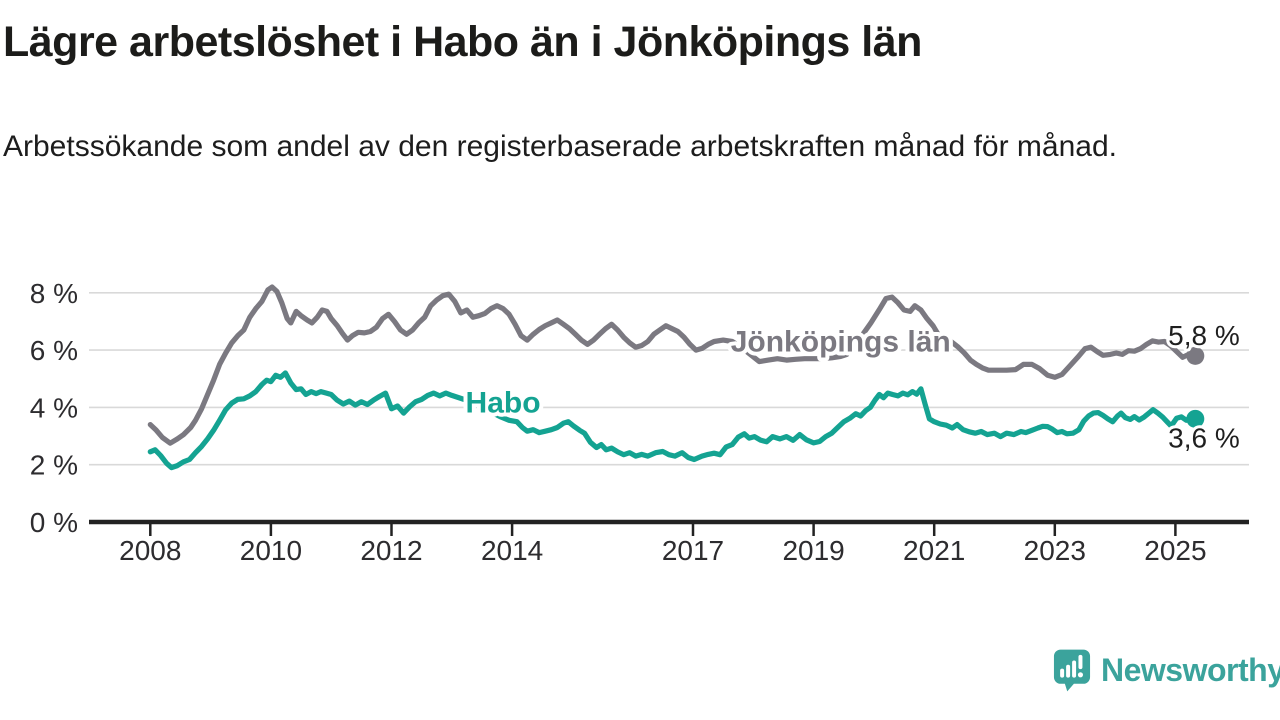 Image resolution: width=1280 pixels, height=720 pixels. I want to click on x-tick-label: 2019, so click(813, 550).